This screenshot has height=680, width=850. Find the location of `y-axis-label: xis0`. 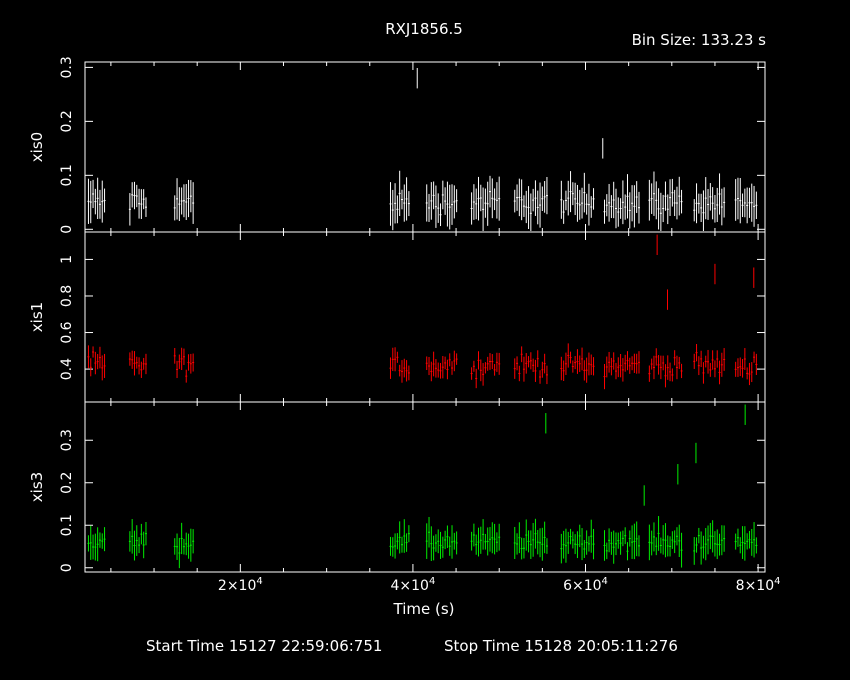

y-axis-label: xis0 is located at coordinates (37, 147).